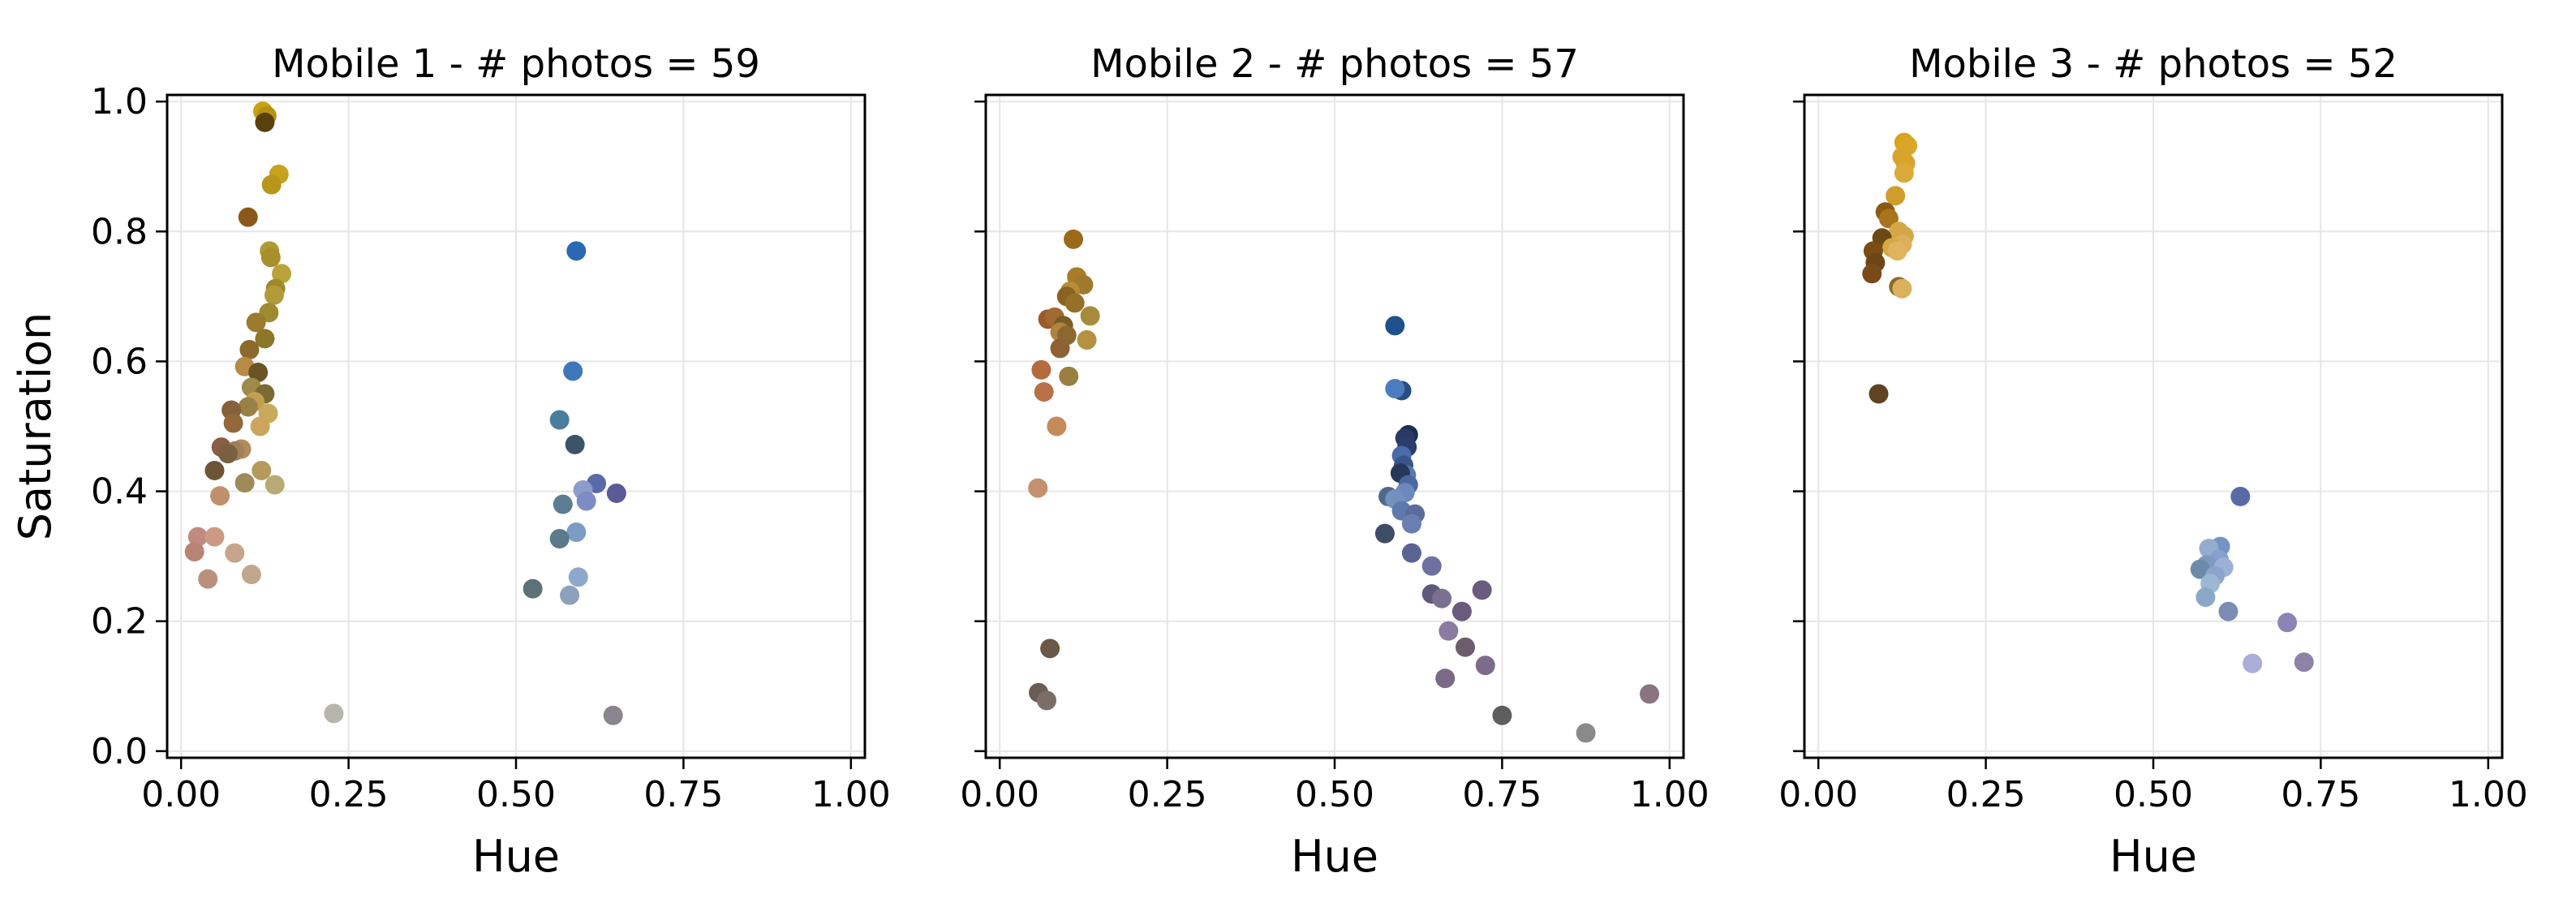 Image resolution: width=2576 pixels, height=903 pixels. I want to click on y-tick-label: 0.2, so click(119, 622).